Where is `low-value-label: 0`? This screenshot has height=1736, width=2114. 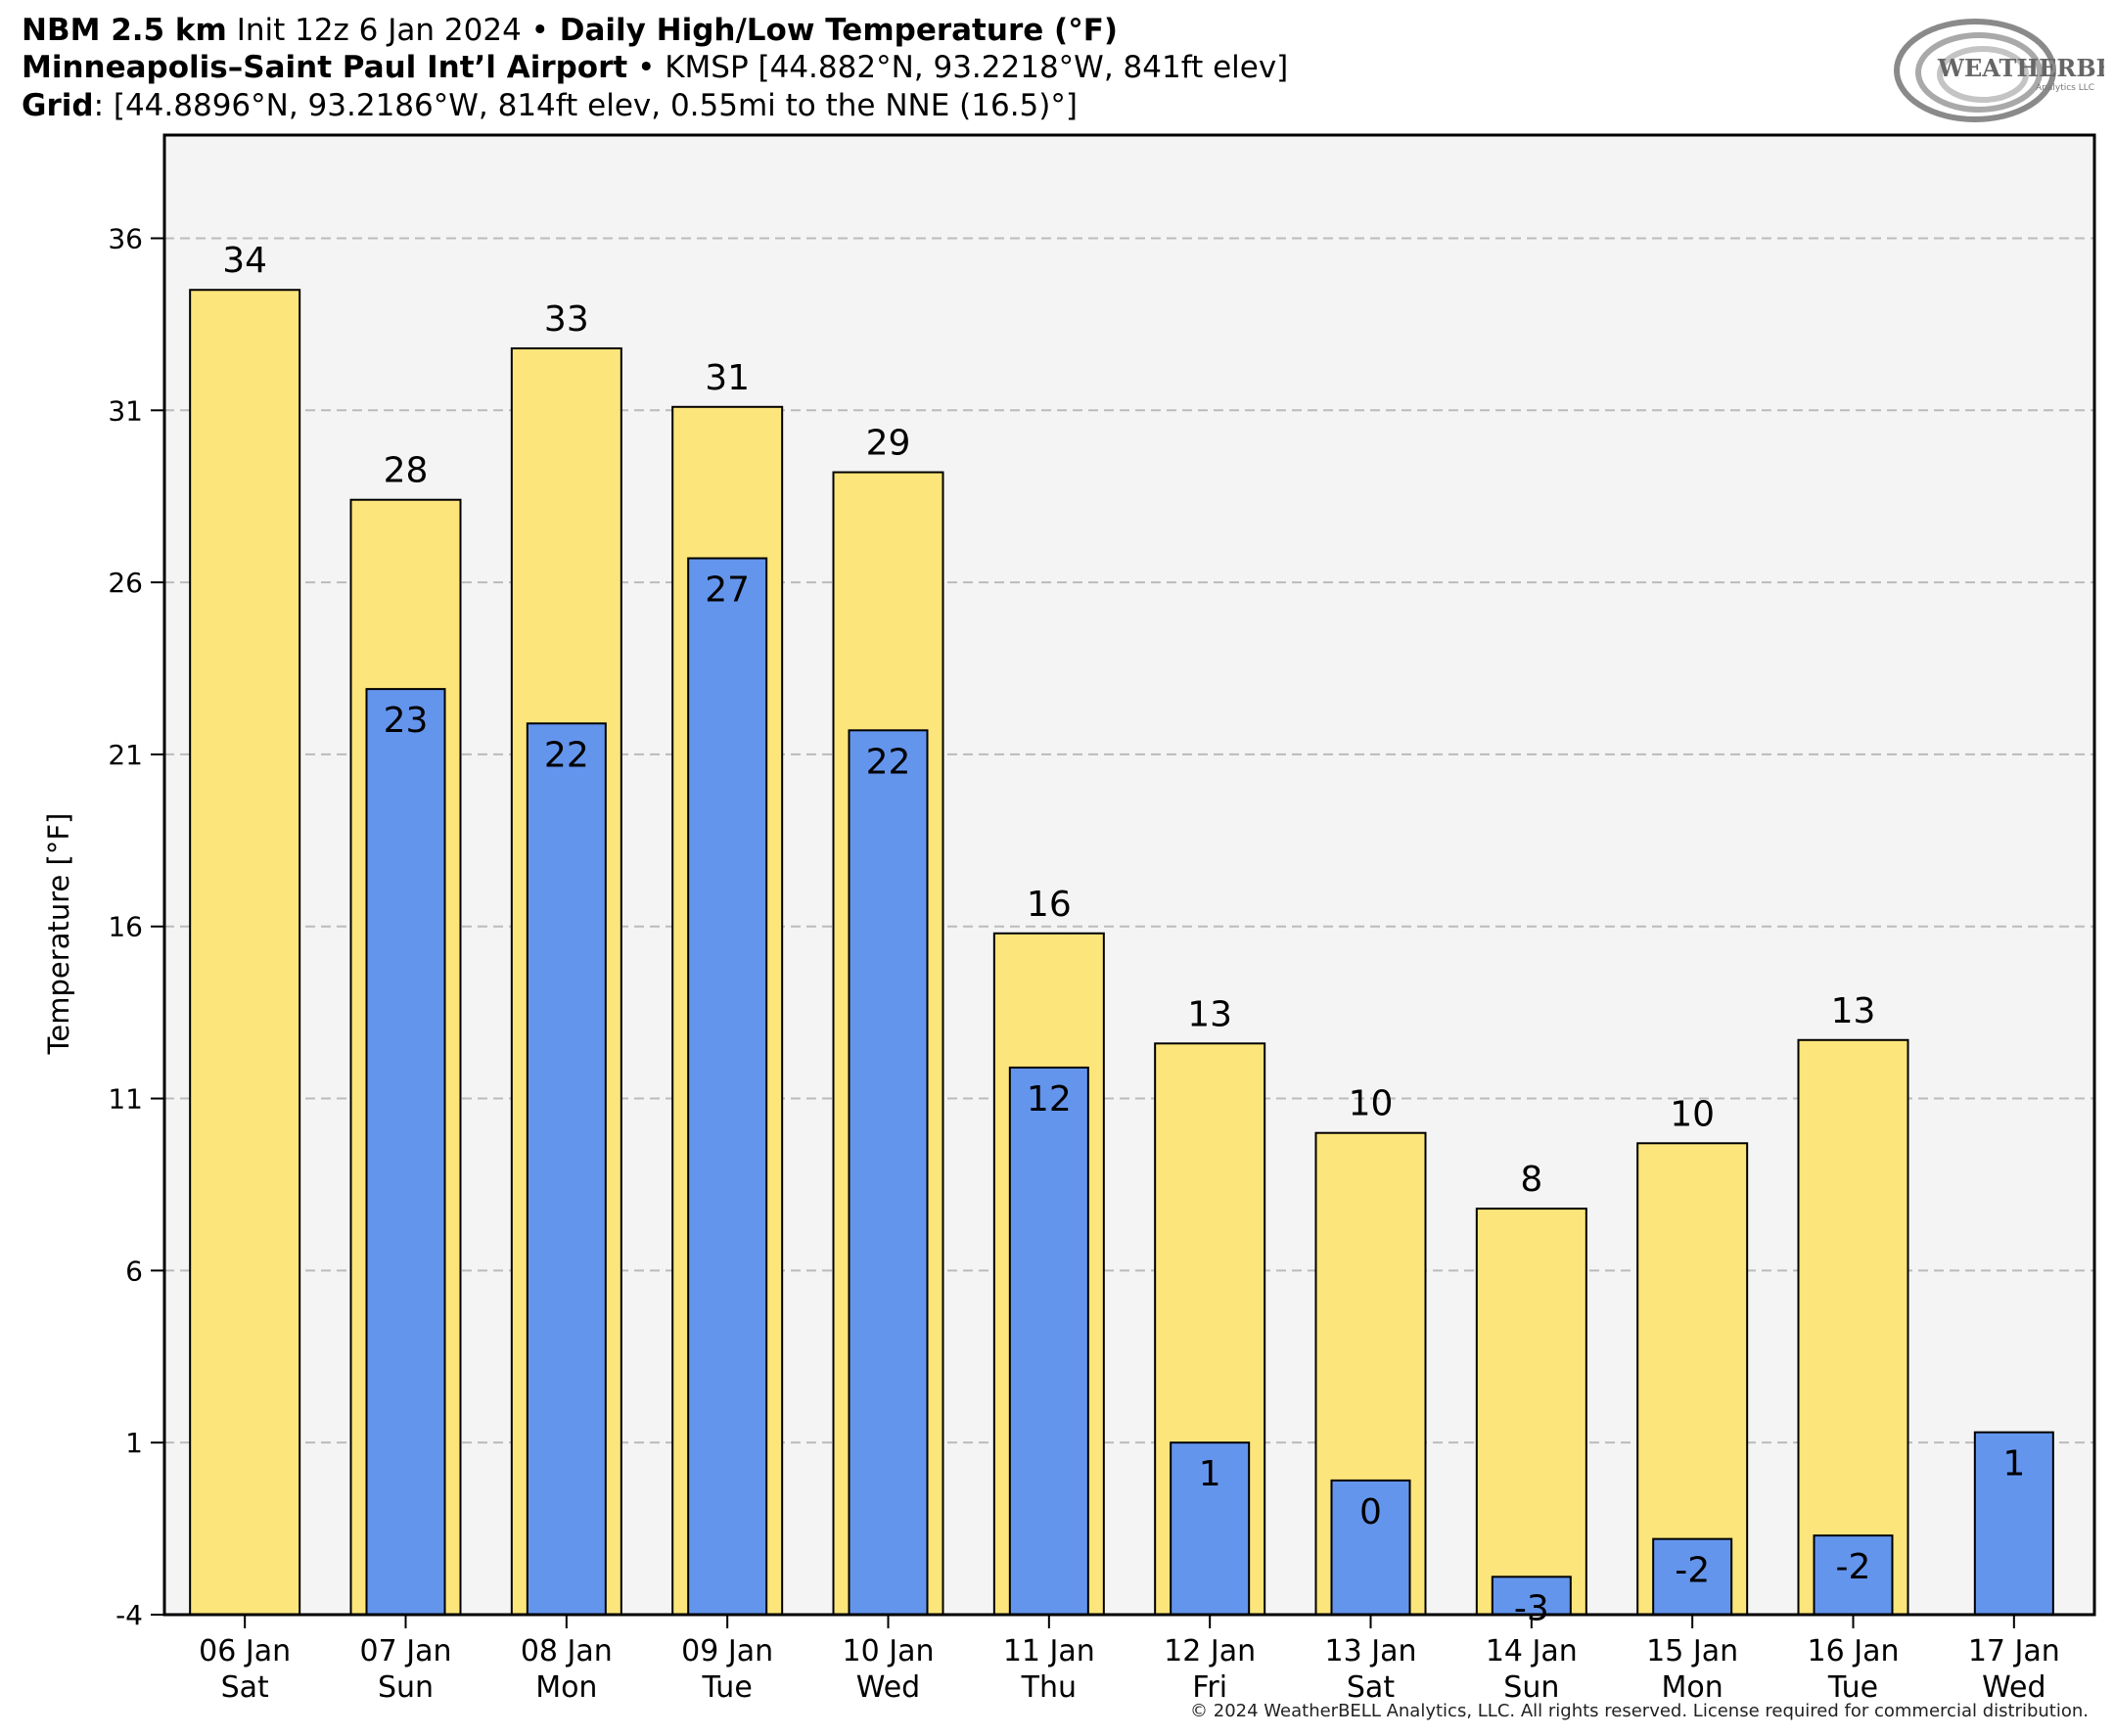
low-value-label: 0 is located at coordinates (1371, 1512).